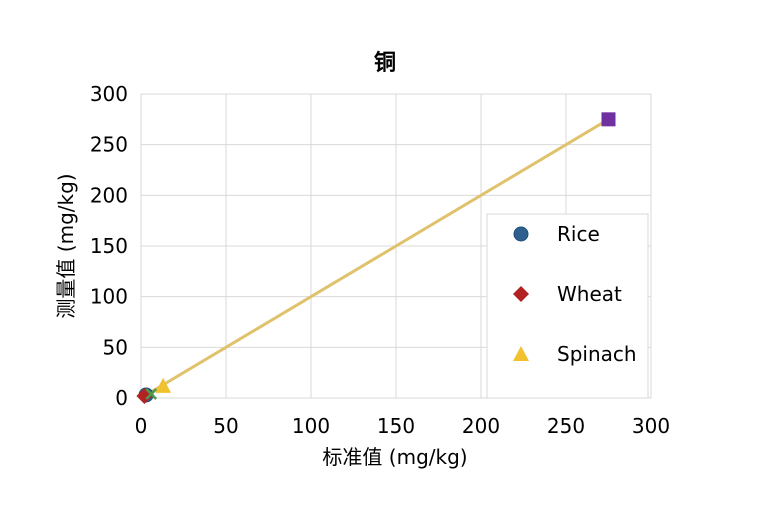 This screenshot has width=760, height=519. What do you see at coordinates (589, 294) in the screenshot?
I see `legend-label-wheat: Wheat` at bounding box center [589, 294].